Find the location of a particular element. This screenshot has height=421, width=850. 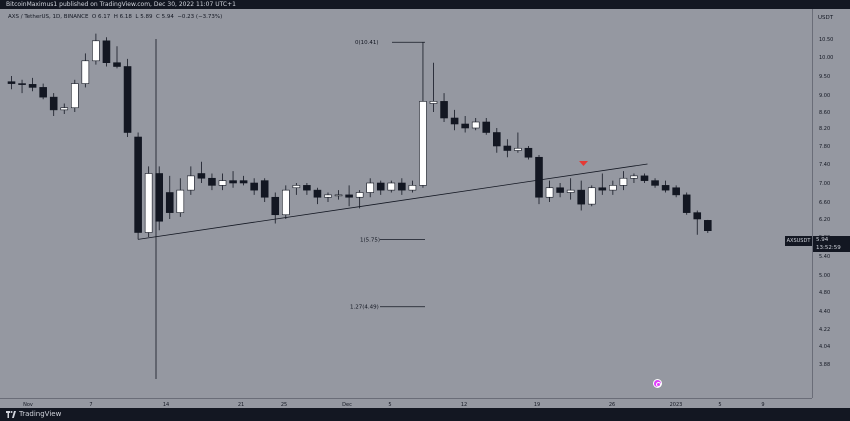

tradingview-logo: TradingView is located at coordinates (33, 414).